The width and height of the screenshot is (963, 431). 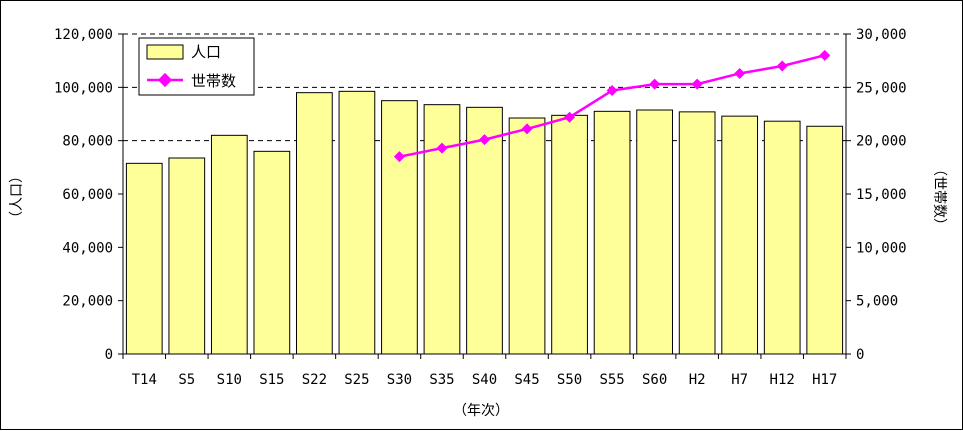 I want to click on x-tick-label: S15, so click(x=271, y=380).